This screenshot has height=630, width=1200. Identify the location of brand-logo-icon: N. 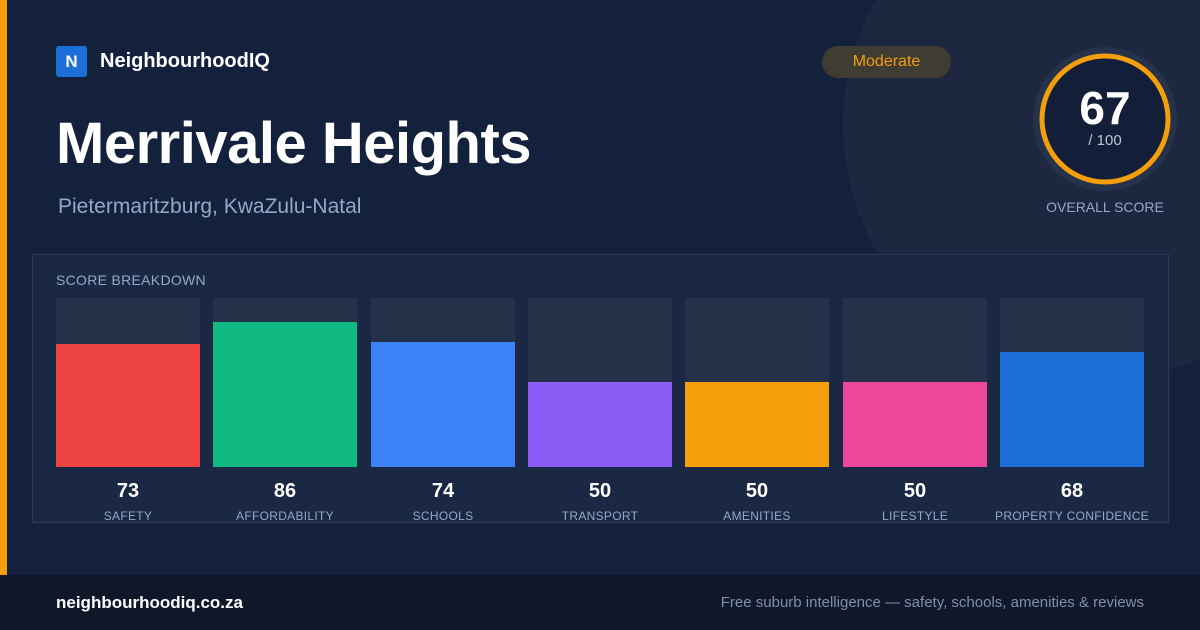
(71, 61).